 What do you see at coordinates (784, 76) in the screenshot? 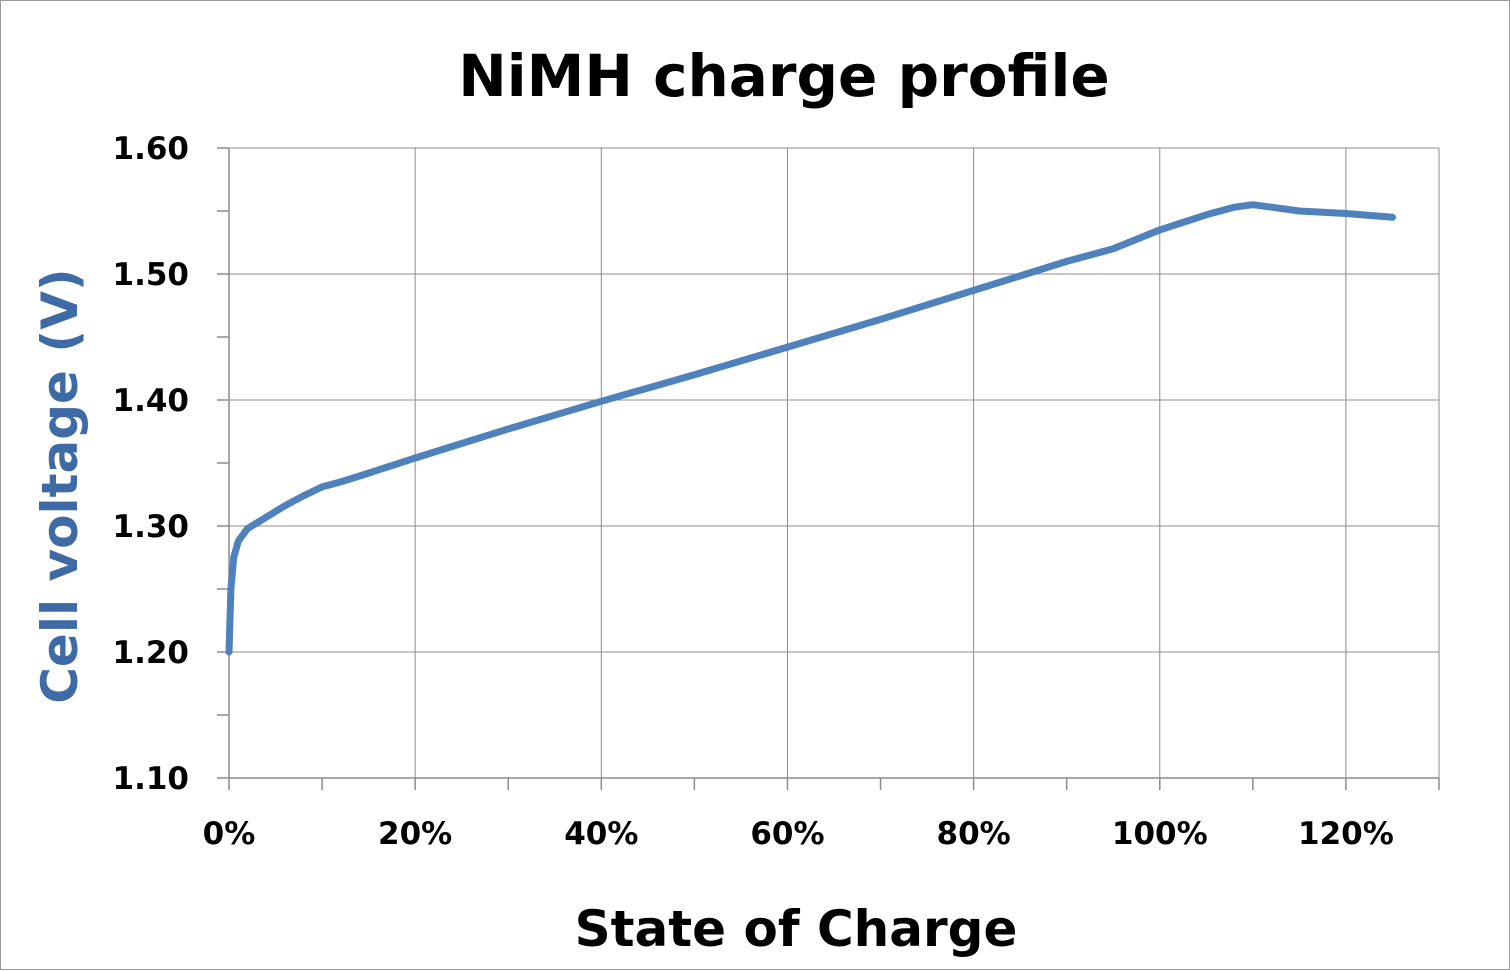
I see `chart-title: NiMH charge profile` at bounding box center [784, 76].